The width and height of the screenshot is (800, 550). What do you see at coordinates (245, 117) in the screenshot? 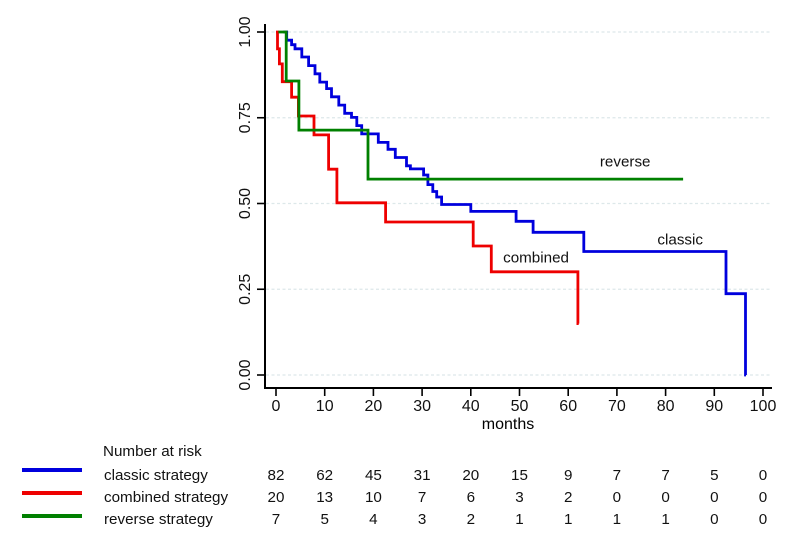
I see `y-tick-label: 0.75` at bounding box center [245, 117].